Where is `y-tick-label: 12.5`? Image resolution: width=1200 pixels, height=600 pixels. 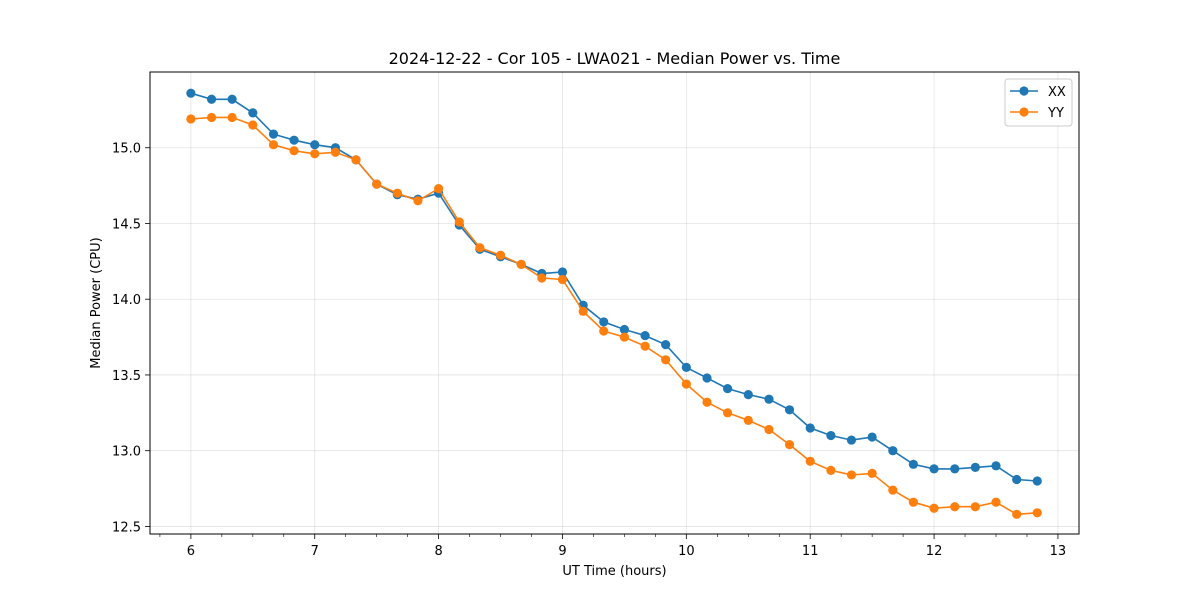
y-tick-label: 12.5 is located at coordinates (126, 527).